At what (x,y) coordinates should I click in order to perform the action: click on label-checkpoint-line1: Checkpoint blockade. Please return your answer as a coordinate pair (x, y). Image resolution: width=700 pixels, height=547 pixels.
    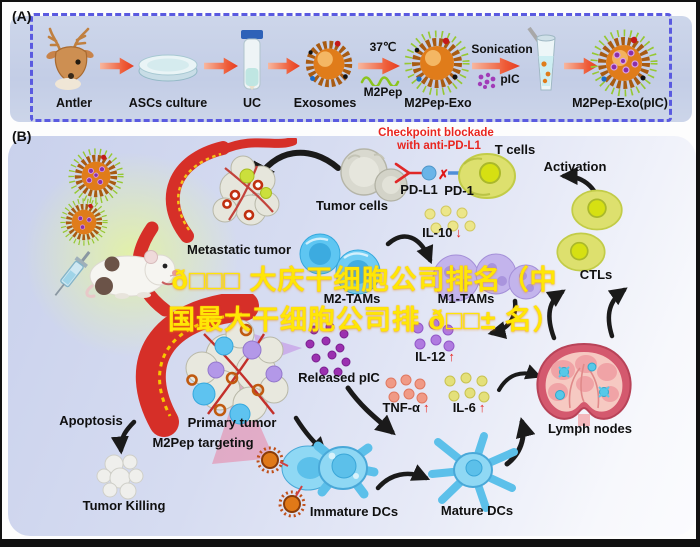
    Looking at the image, I should click on (436, 133).